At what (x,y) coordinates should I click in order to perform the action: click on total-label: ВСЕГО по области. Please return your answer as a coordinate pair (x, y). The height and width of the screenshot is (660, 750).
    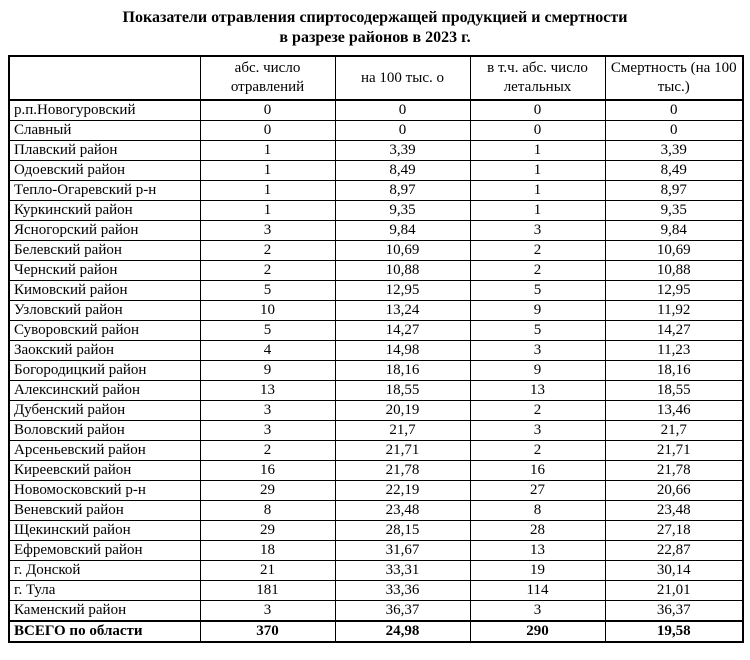
    Looking at the image, I should click on (104, 631).